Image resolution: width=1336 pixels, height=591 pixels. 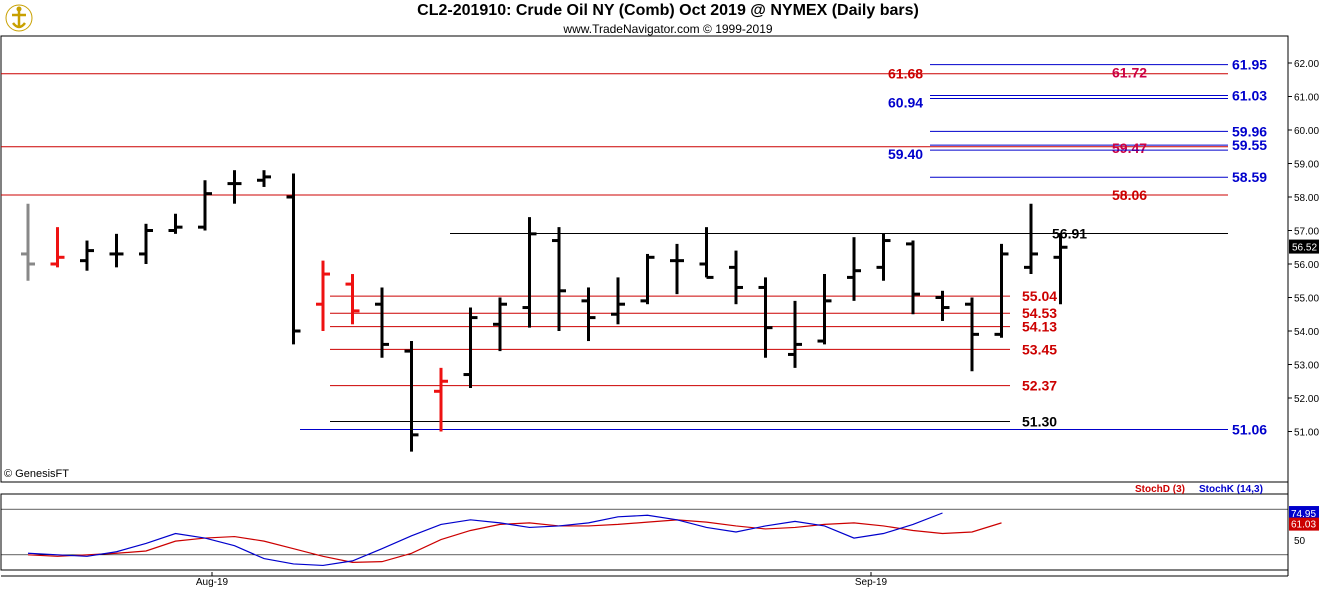 I want to click on target-label: 61.95, so click(x=1249, y=65).